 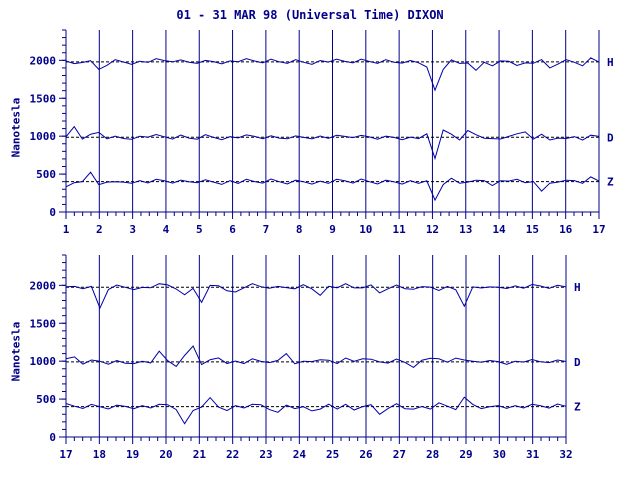 I want to click on x-tick-label: 10, so click(x=365, y=229).